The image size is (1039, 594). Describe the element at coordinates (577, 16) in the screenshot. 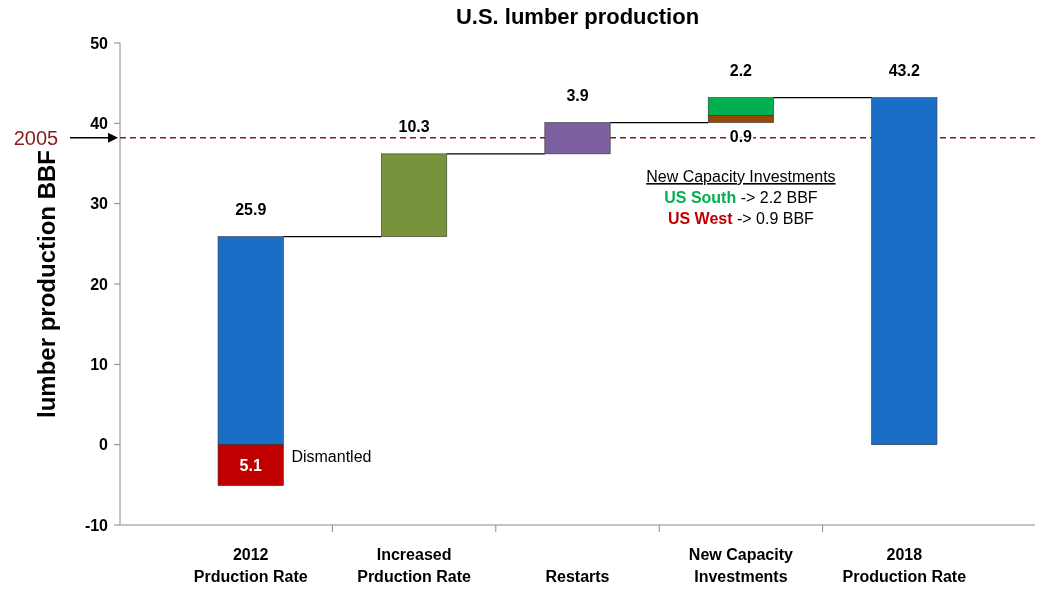

I see `chart-title: U.S. lumber production` at that location.